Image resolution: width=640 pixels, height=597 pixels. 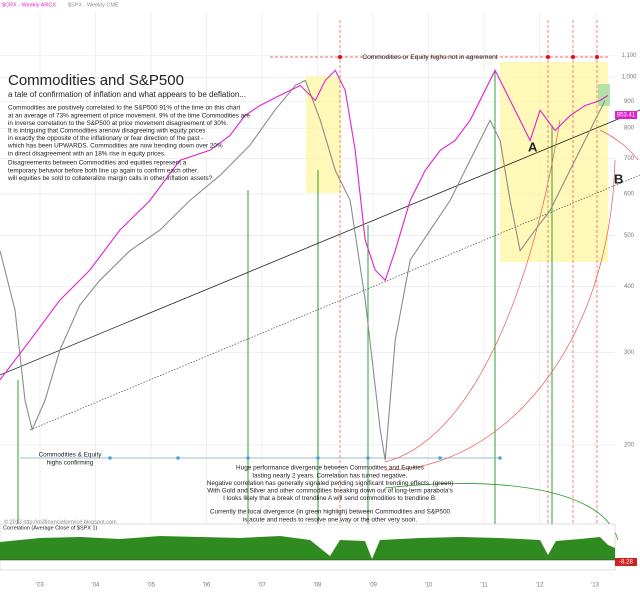 What do you see at coordinates (629, 287) in the screenshot?
I see `y-tick-label: 400` at bounding box center [629, 287].